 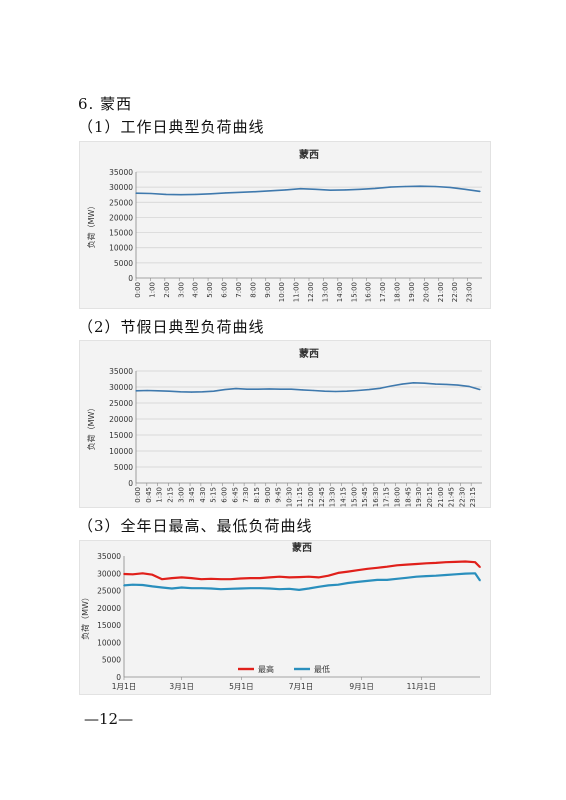 What do you see at coordinates (343, 497) in the screenshot?
I see `x-tick-label: 14:15` at bounding box center [343, 497].